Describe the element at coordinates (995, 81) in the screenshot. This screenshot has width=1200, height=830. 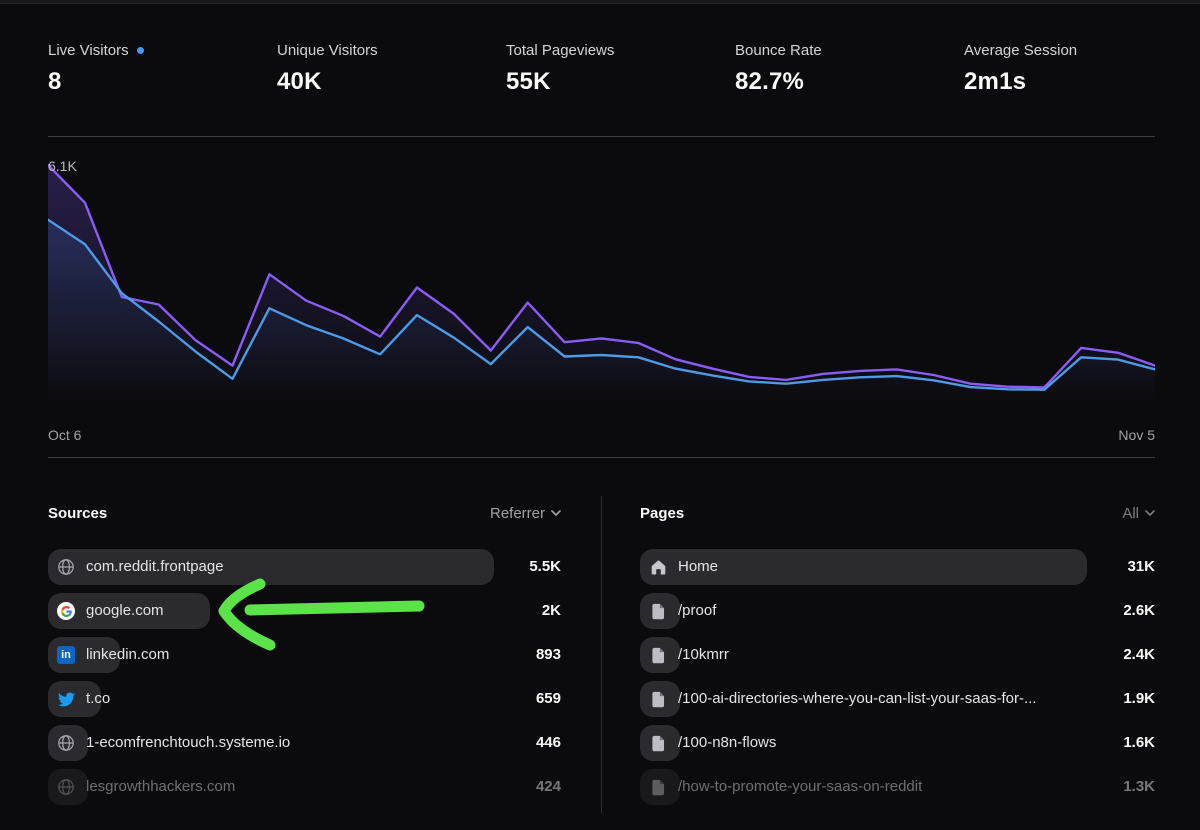
I see `stat-value: 2m1s` at that location.